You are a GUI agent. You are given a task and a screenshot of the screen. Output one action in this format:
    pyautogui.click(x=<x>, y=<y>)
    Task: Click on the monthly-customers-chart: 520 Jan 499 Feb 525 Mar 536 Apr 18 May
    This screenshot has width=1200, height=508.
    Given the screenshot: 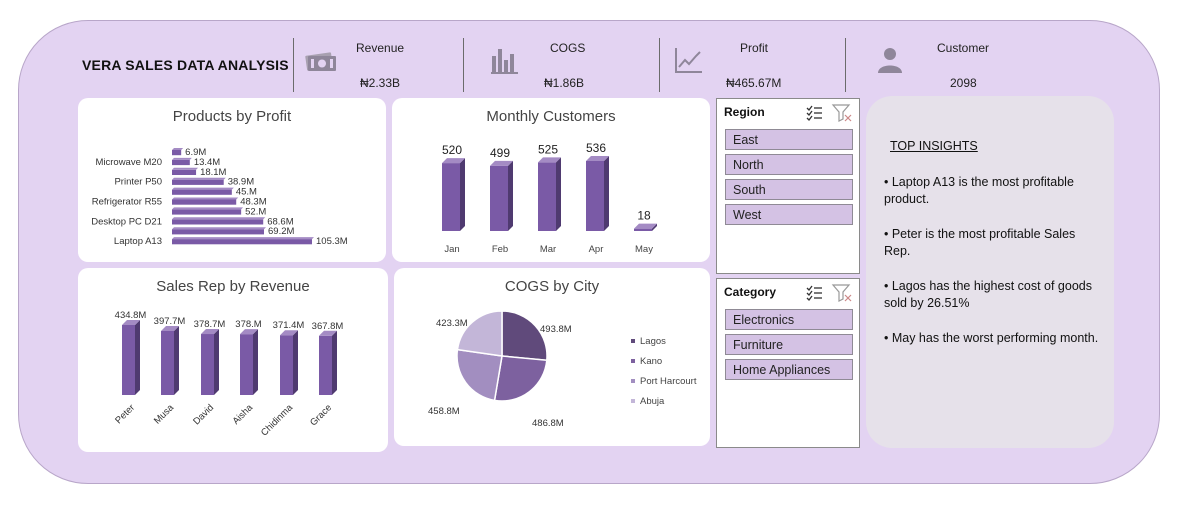 What is the action you would take?
    pyautogui.click(x=549, y=198)
    